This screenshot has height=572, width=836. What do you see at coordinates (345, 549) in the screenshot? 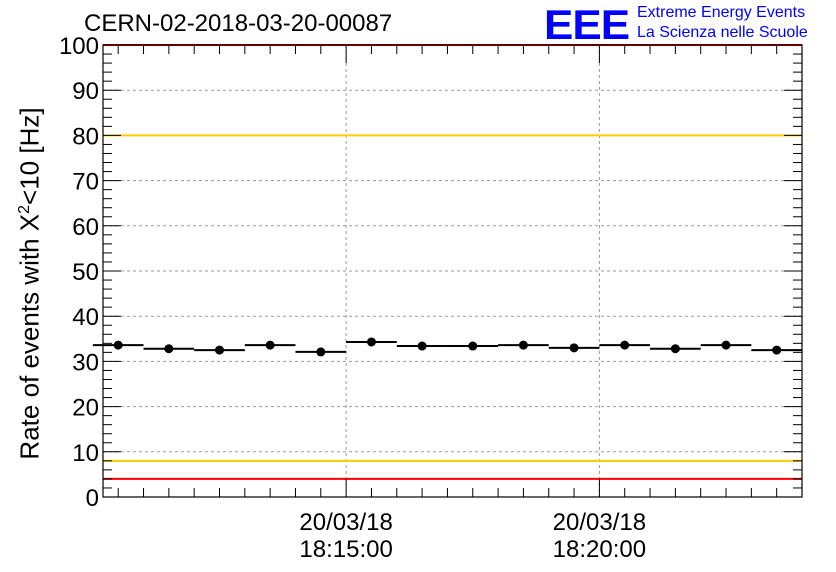
I see `x-tick-label-time: 18:15:00` at bounding box center [345, 549].